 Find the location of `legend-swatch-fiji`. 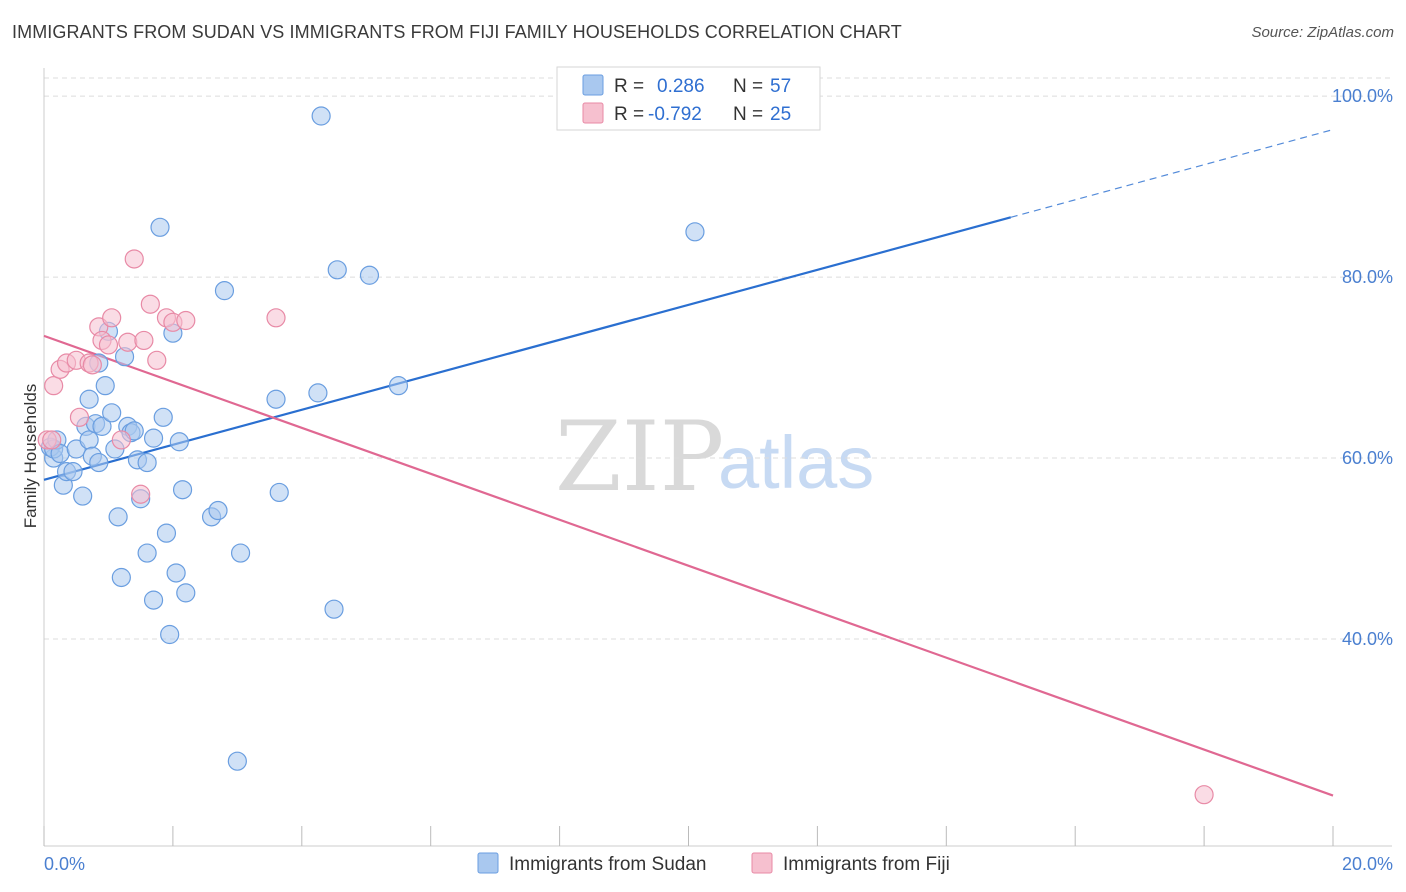

legend-swatch-fiji is located at coordinates (593, 113).